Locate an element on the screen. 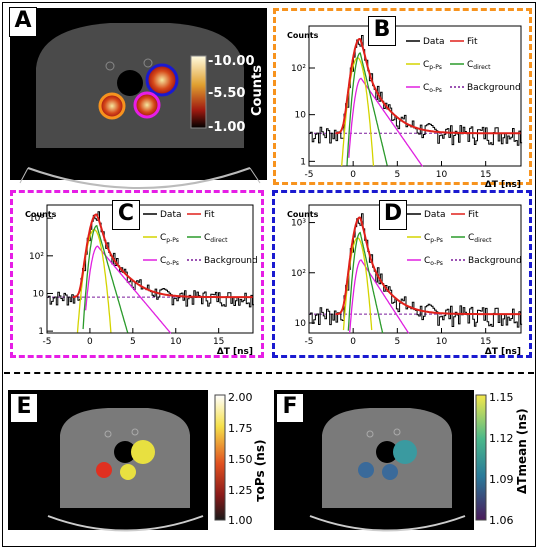 This screenshot has width=540, height=551. cb-e-label: τoPs (ns) is located at coordinates (260, 471).